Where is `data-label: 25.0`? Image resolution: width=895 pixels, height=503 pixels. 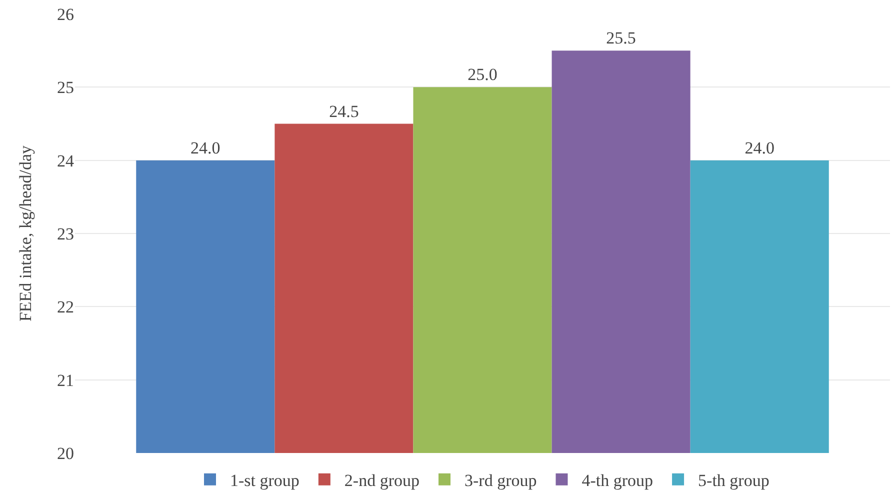 data-label: 25.0 is located at coordinates (483, 74).